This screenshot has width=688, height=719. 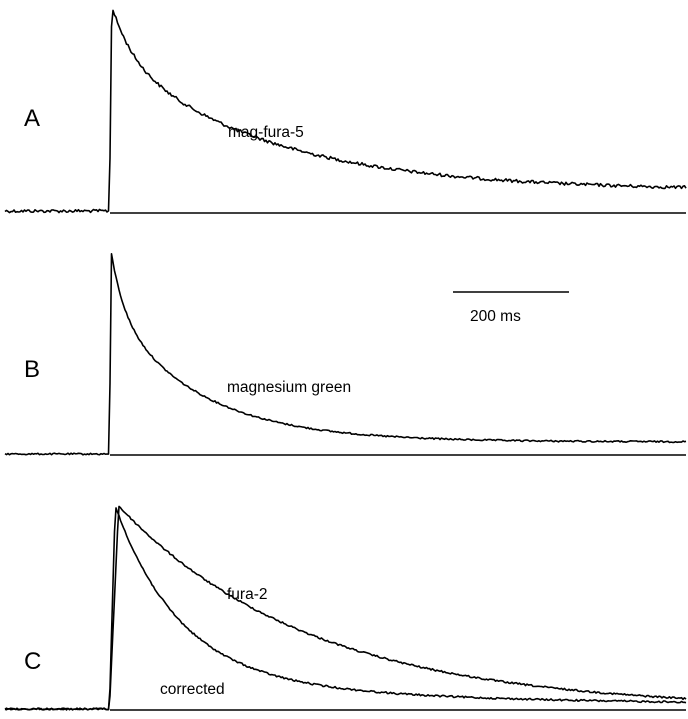 What do you see at coordinates (192, 689) in the screenshot?
I see `label-corrected: corrected` at bounding box center [192, 689].